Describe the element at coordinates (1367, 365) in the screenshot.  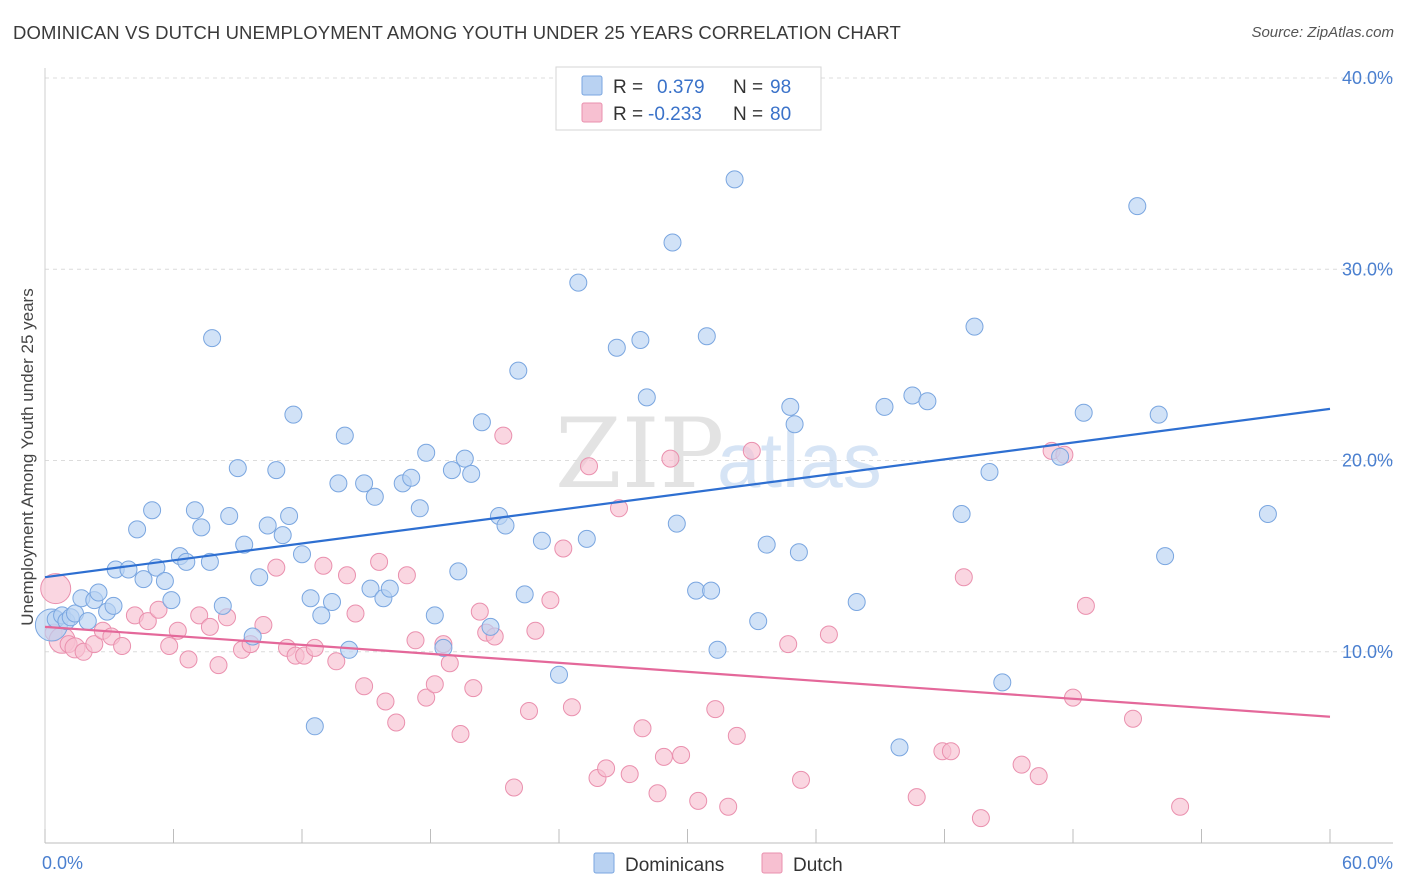
I see `y-tick-labels: 10.0% 20.0% 30.0% 40.0%` at that location.